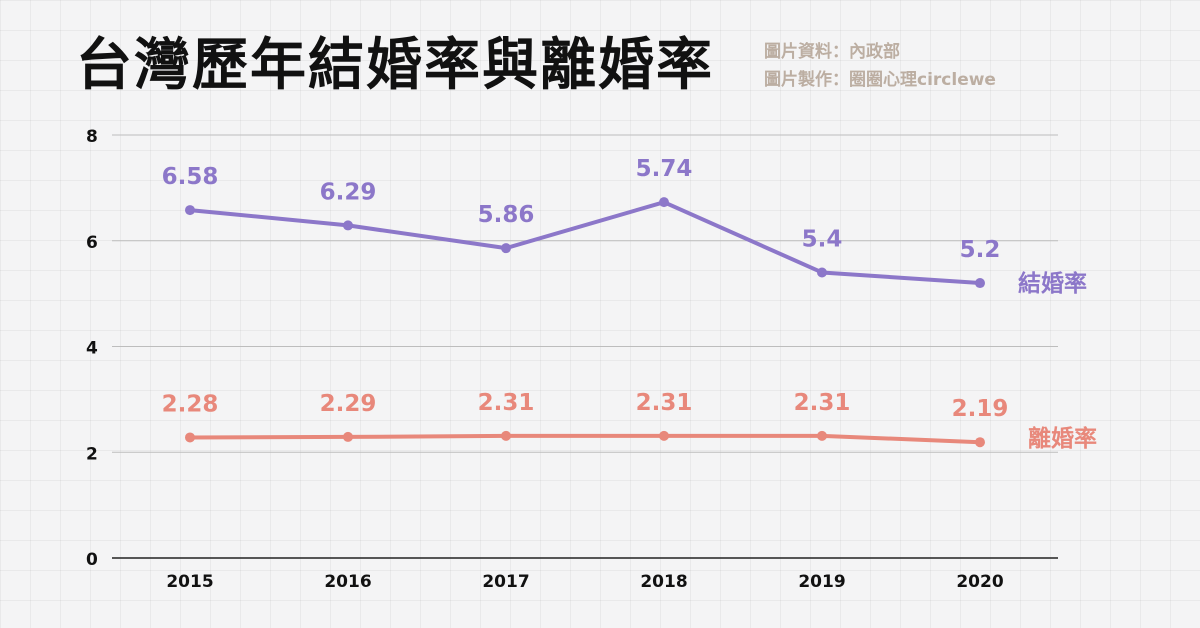 Image resolution: width=1200 pixels, height=628 pixels. I want to click on y-tick-label: 2, so click(92, 454).